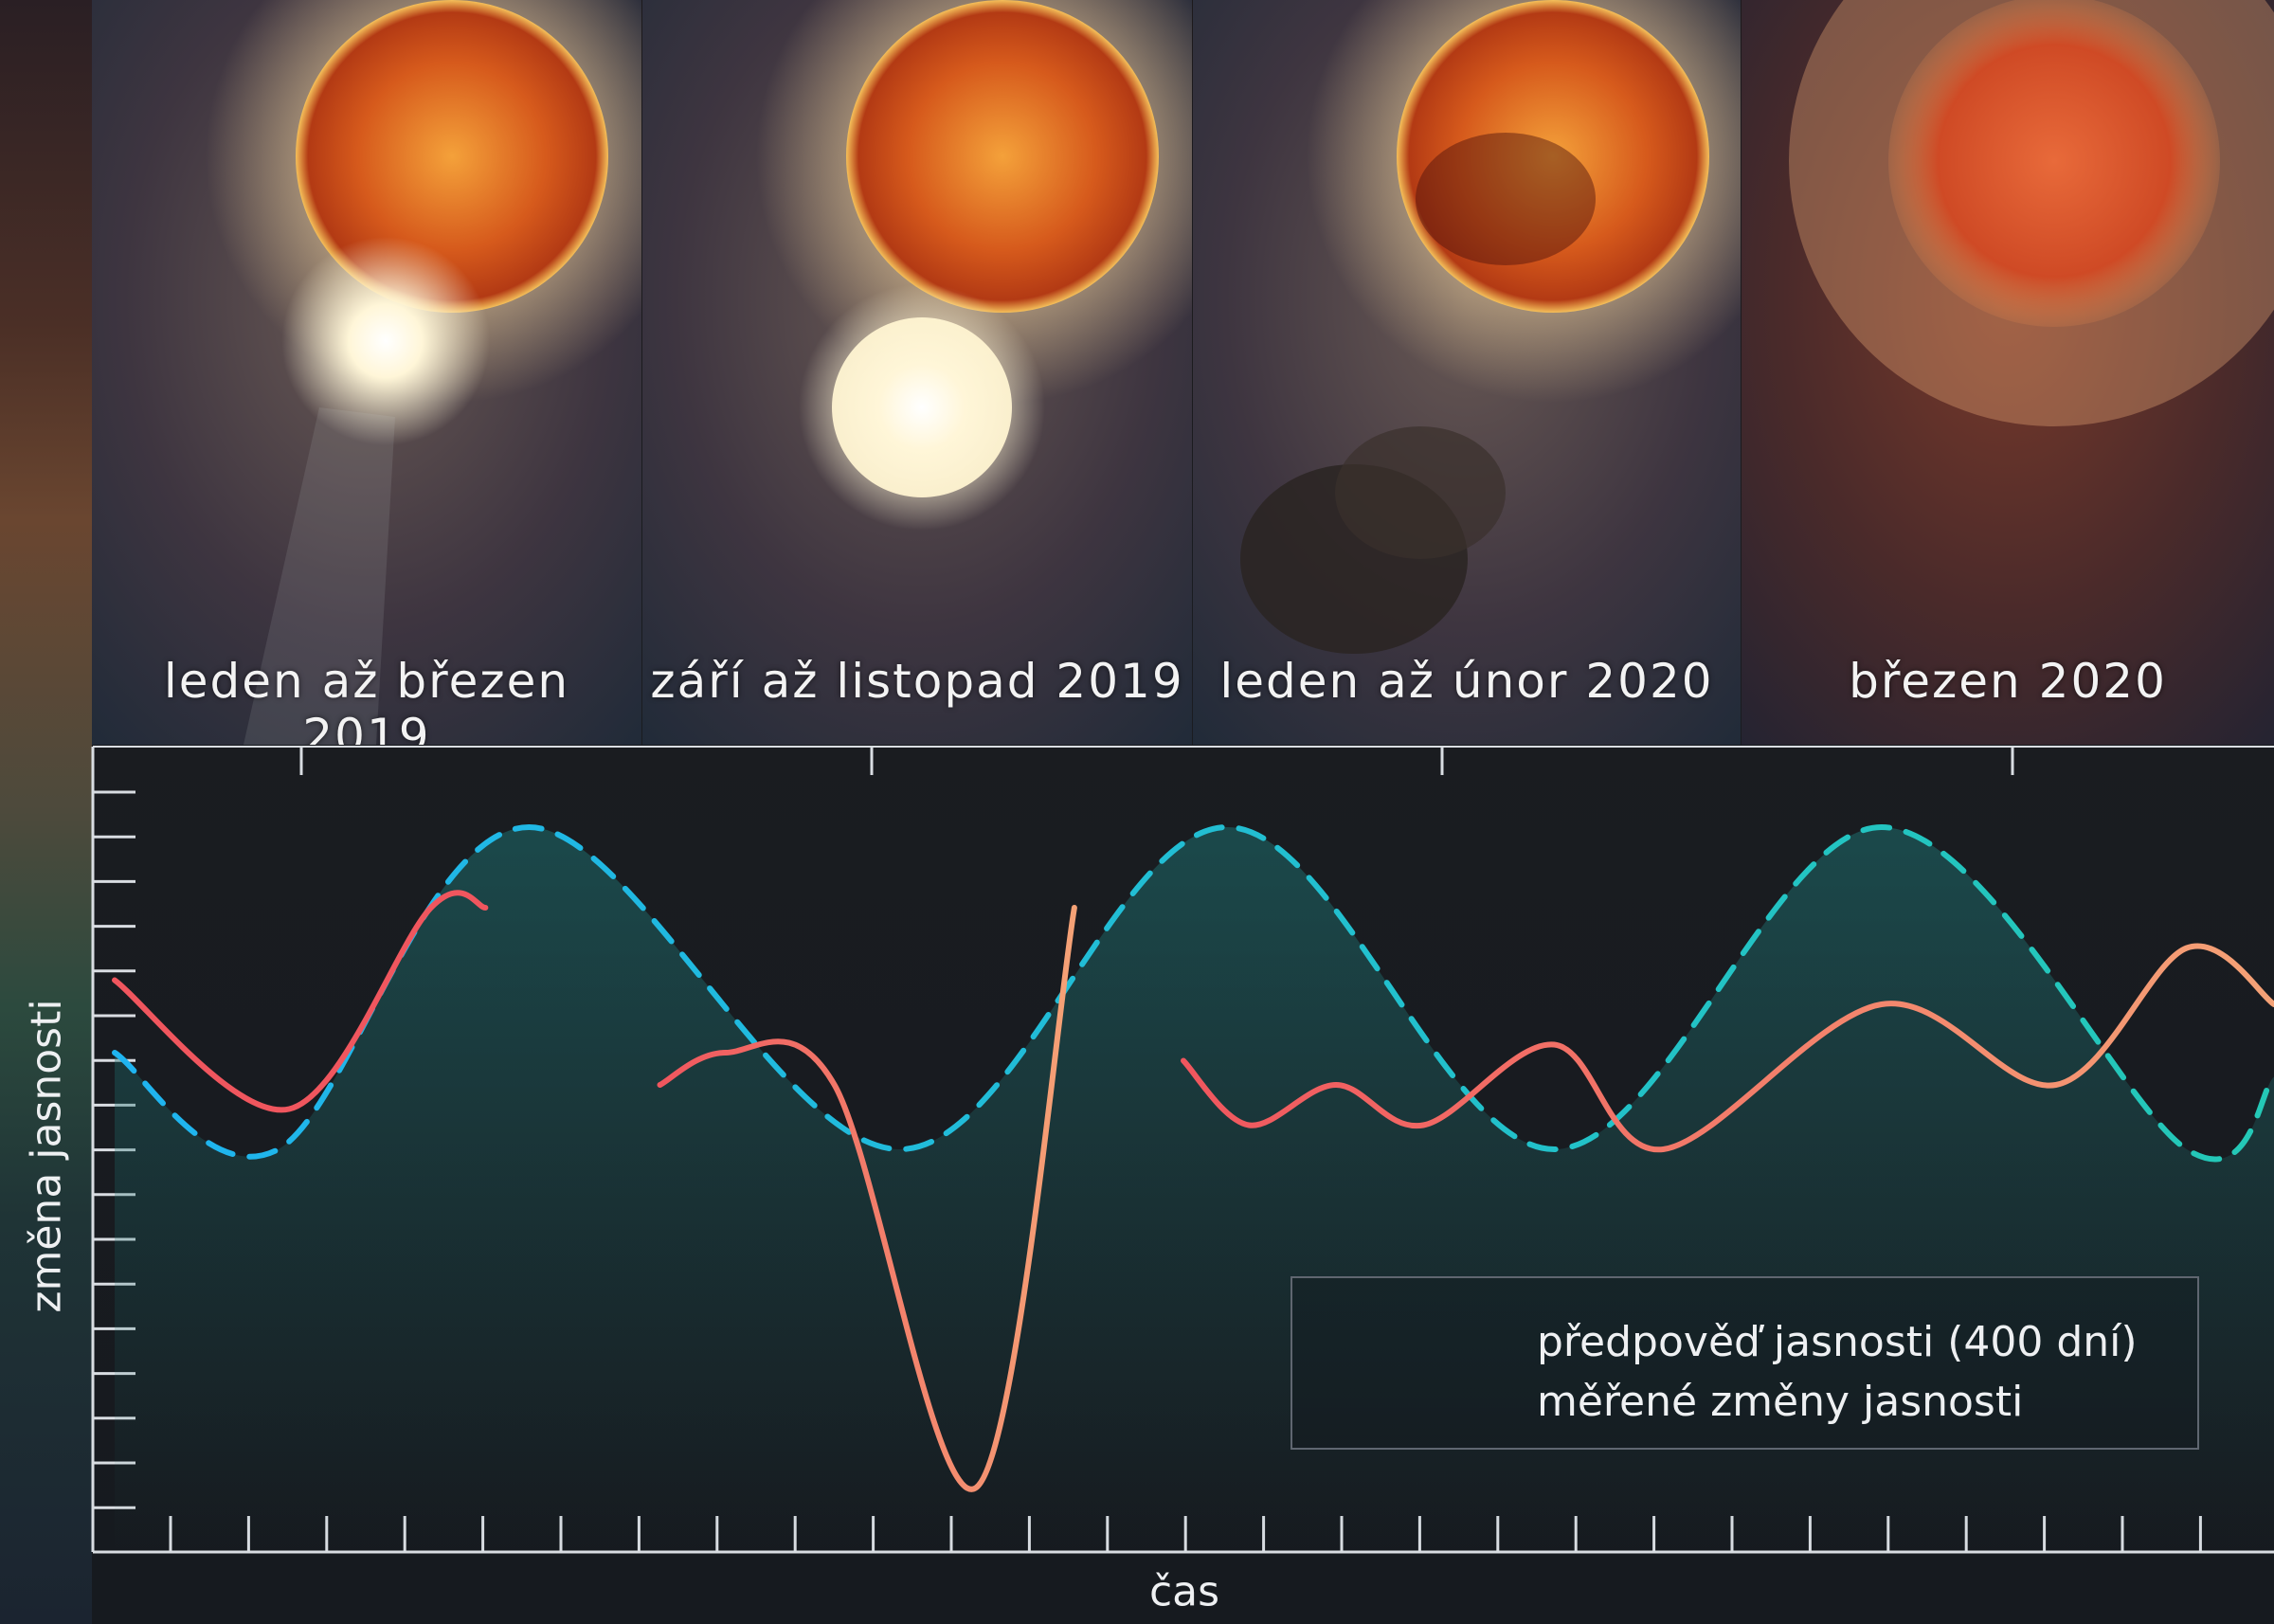  I want to click on legend-label: předpověď jasnosti (400 dní), so click(1838, 1342).